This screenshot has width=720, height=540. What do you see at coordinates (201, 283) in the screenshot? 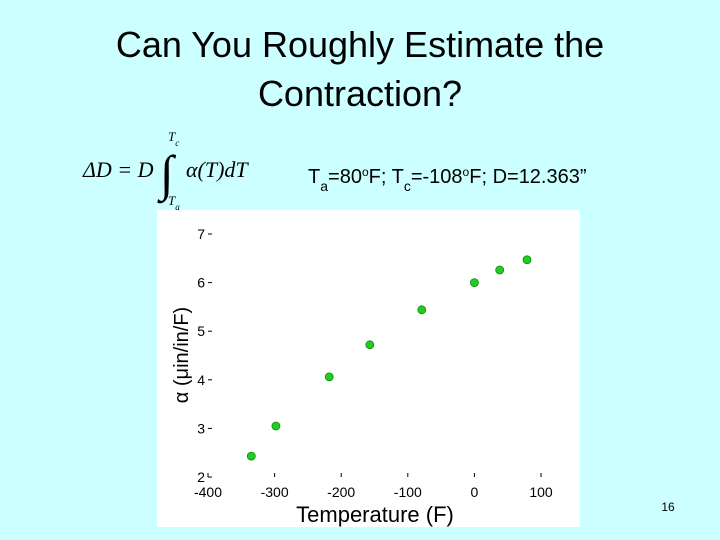
I see `y-tick-label: 6` at bounding box center [201, 283].